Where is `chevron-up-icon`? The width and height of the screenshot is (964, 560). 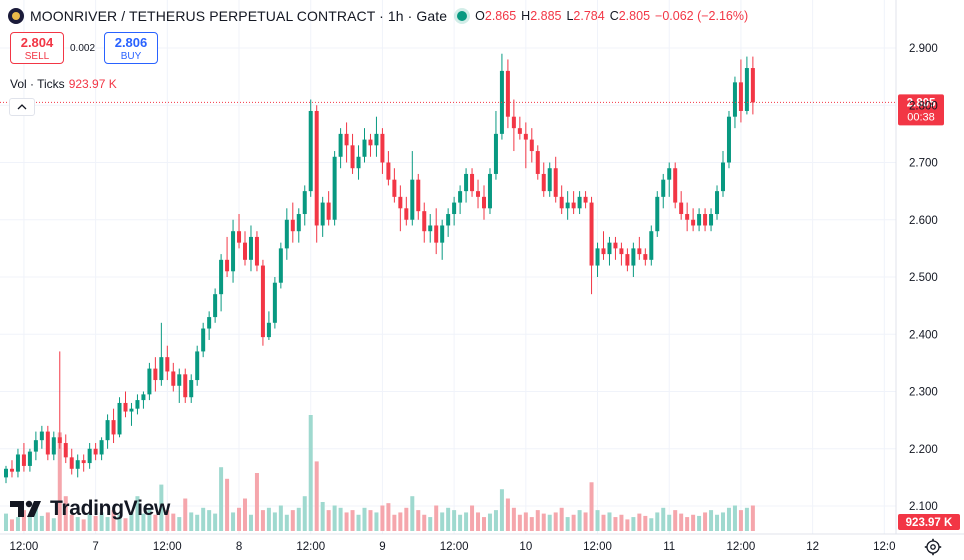 chevron-up-icon is located at coordinates (22, 107).